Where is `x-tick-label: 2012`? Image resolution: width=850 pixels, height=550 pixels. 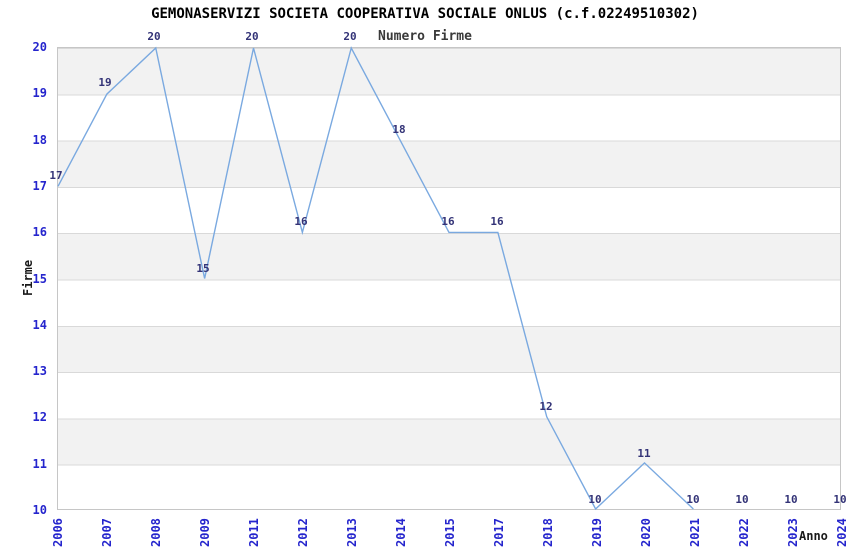
x-tick-label: 2012 is located at coordinates (303, 532).